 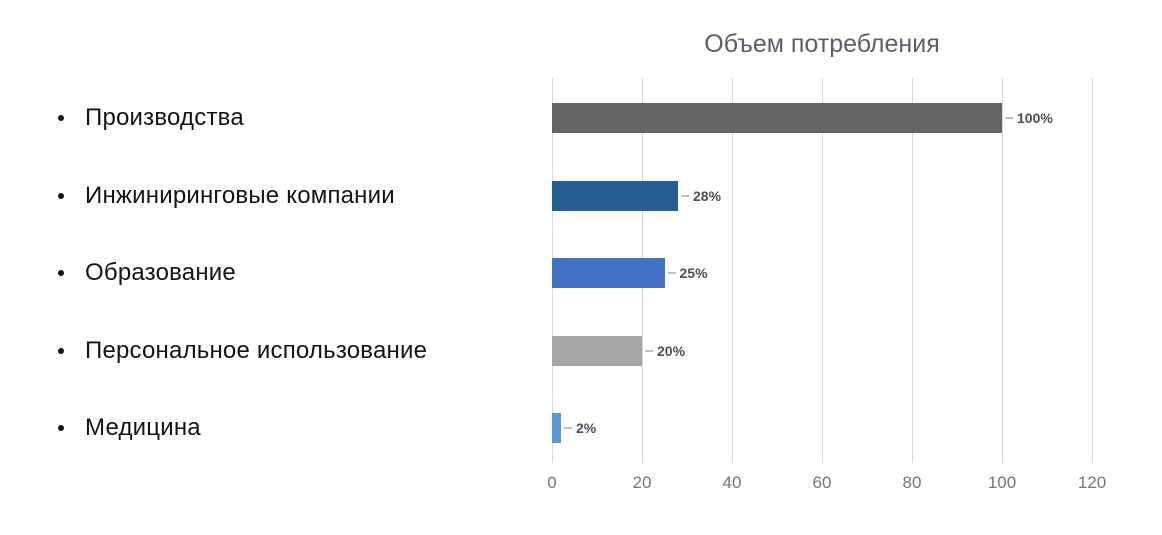 I want to click on list-item-label: Производства, so click(x=164, y=117).